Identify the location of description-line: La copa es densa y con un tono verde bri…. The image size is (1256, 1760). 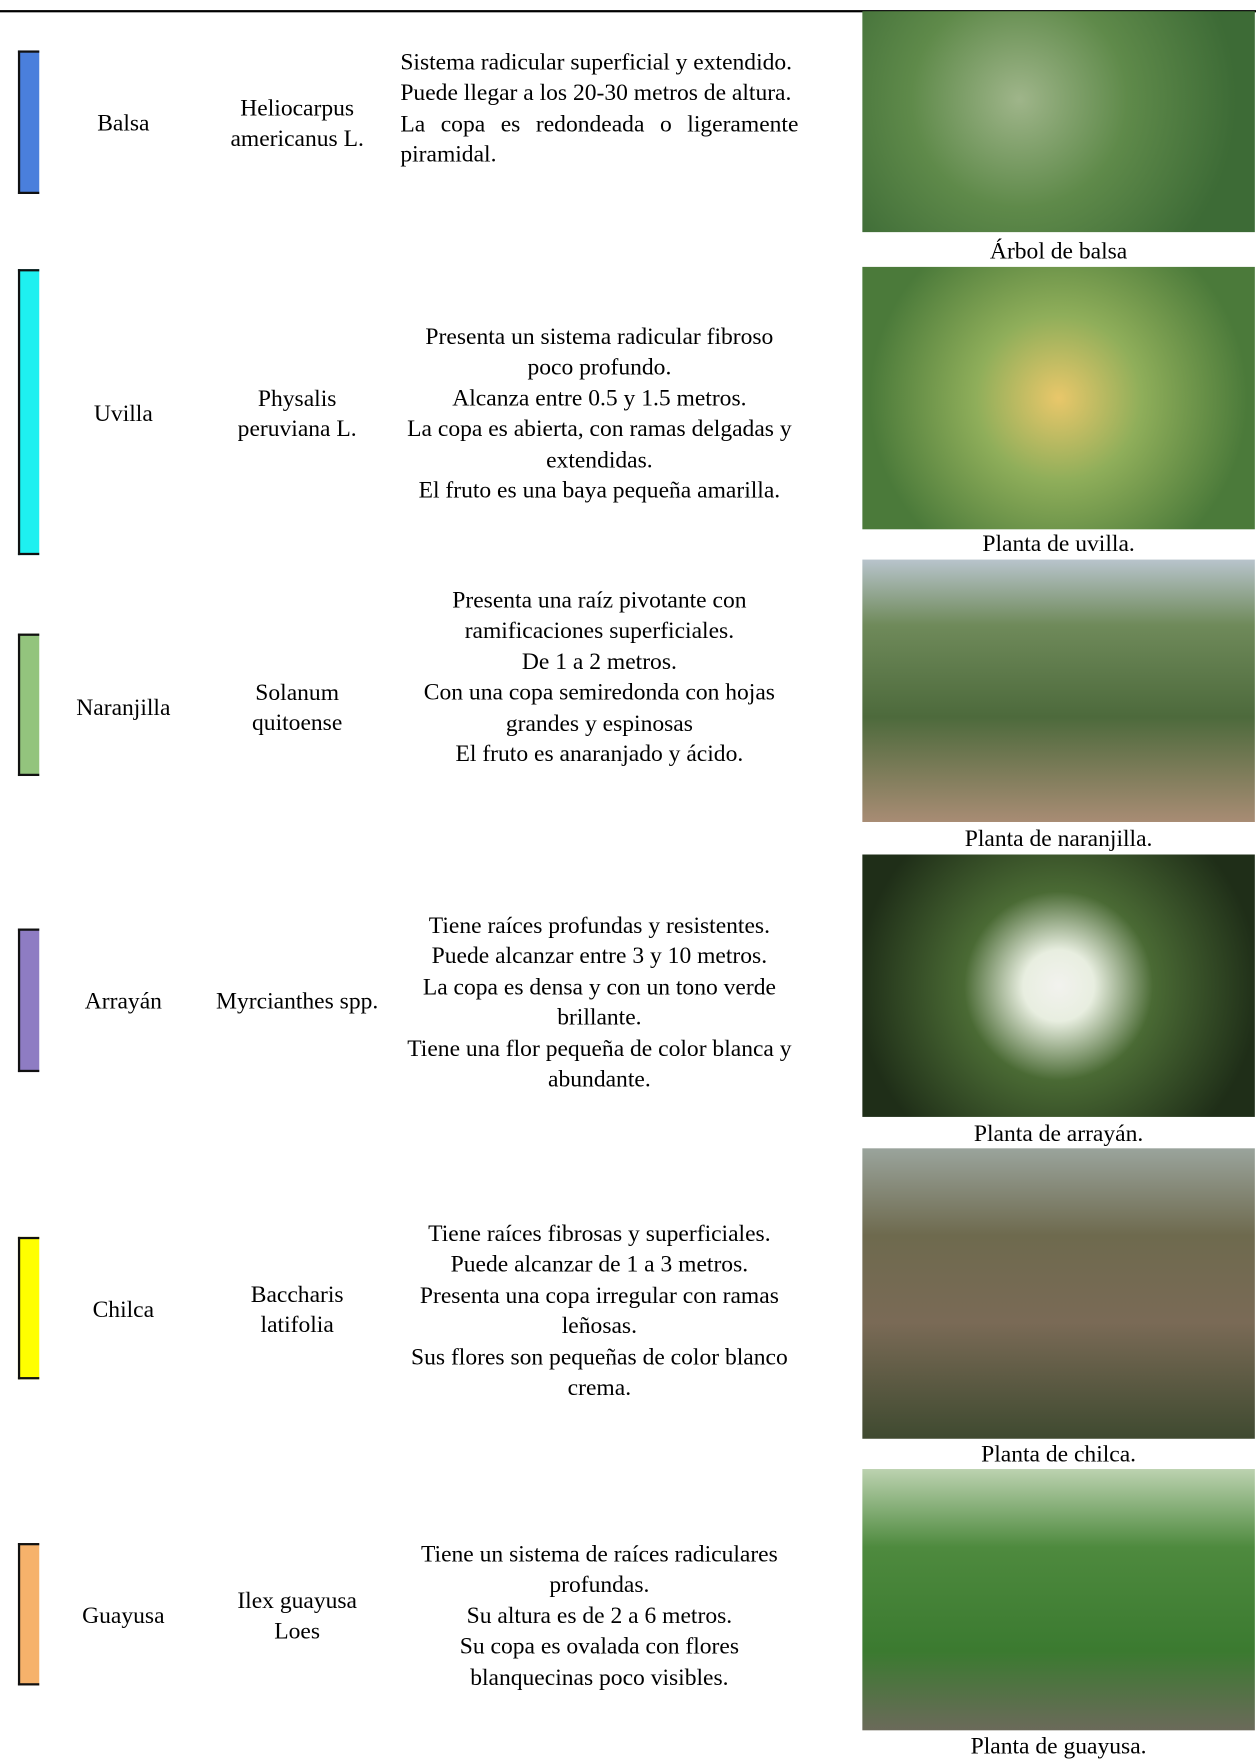
(599, 1001).